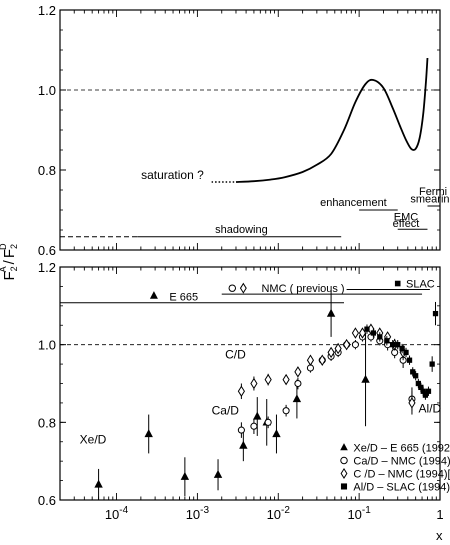 The width and height of the screenshot is (450, 545). I want to click on x-tick-label: 10⁻³, so click(198, 513).